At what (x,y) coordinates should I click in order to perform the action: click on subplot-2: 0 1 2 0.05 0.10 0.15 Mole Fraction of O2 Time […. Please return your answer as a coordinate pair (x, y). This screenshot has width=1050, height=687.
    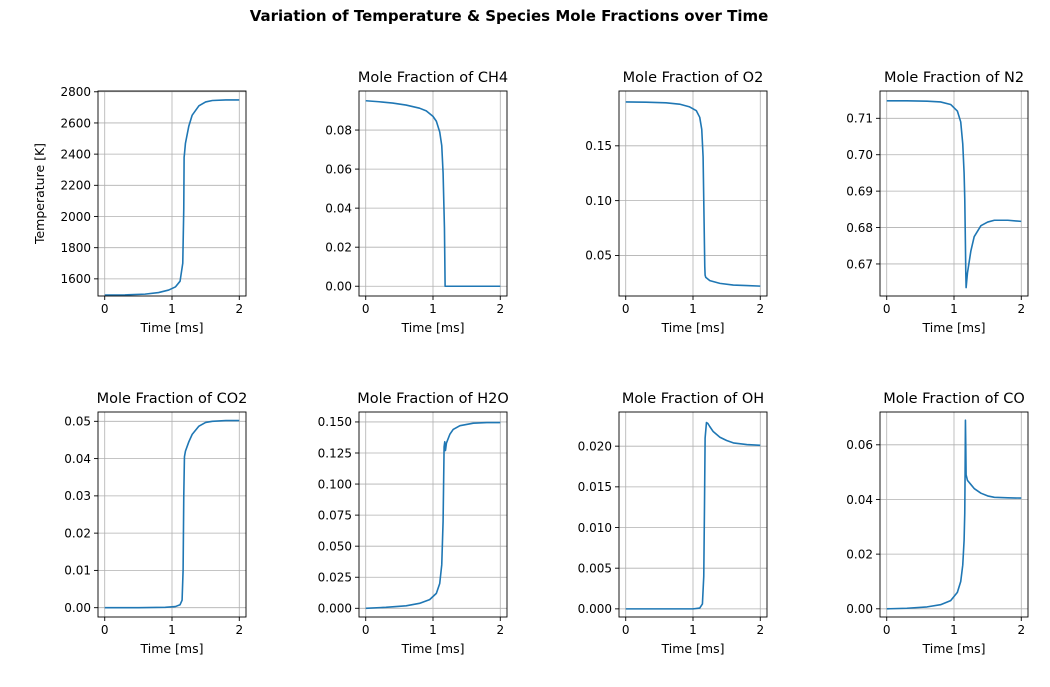
    Looking at the image, I should click on (676, 202).